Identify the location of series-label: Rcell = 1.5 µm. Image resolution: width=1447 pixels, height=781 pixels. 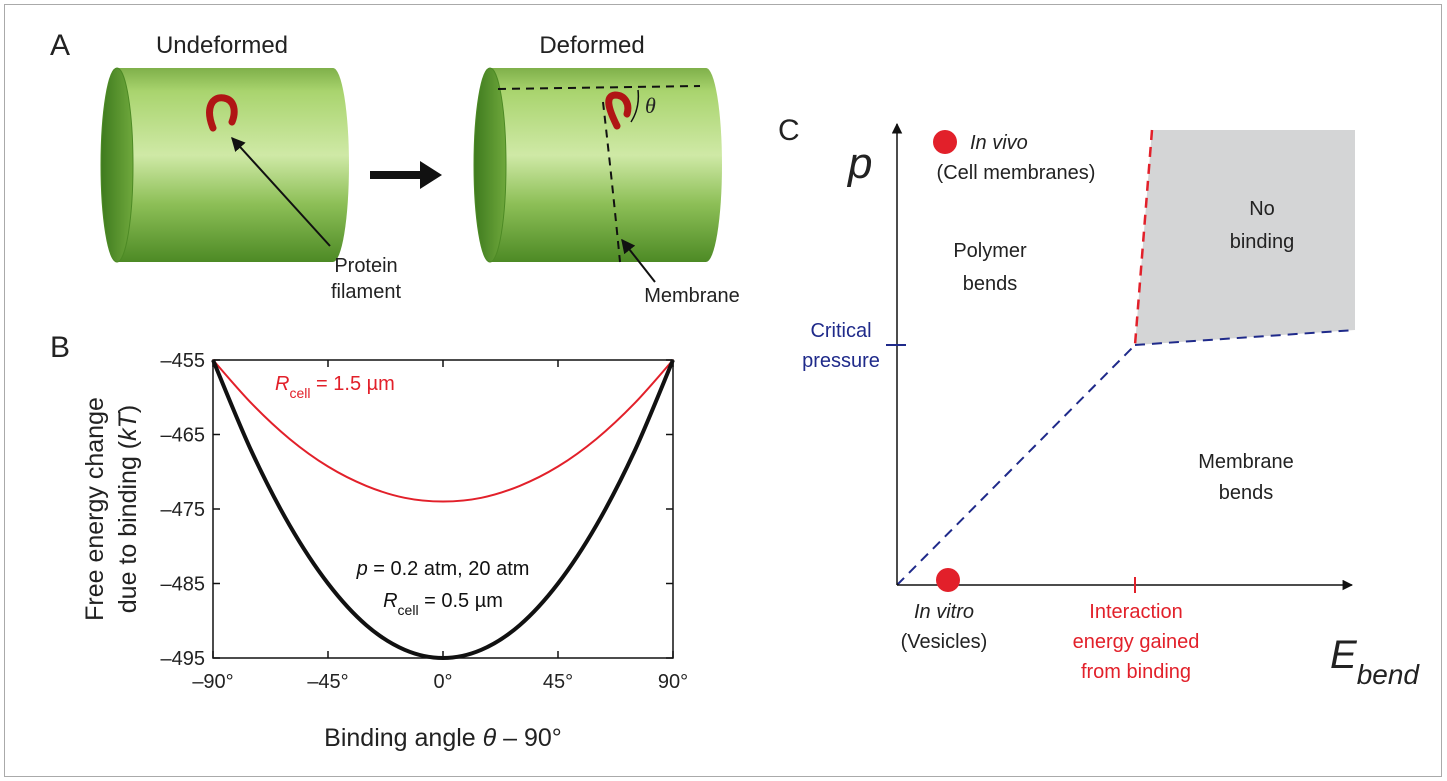
(335, 387).